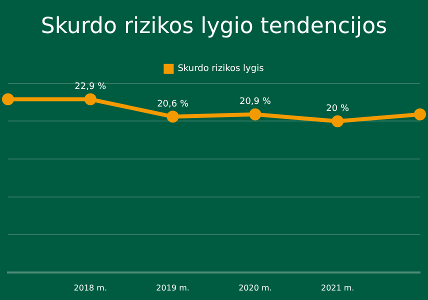 This screenshot has width=428, height=300. I want to click on x-tick-label: 2019 m., so click(173, 287).